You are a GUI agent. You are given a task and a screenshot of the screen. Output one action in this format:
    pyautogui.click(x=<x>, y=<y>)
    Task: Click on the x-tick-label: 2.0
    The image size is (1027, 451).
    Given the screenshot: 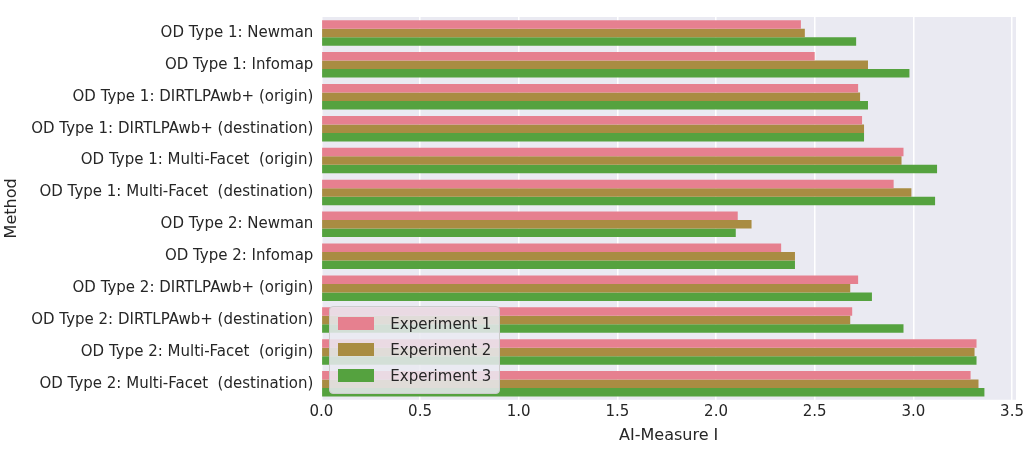 What is the action you would take?
    pyautogui.click(x=716, y=410)
    